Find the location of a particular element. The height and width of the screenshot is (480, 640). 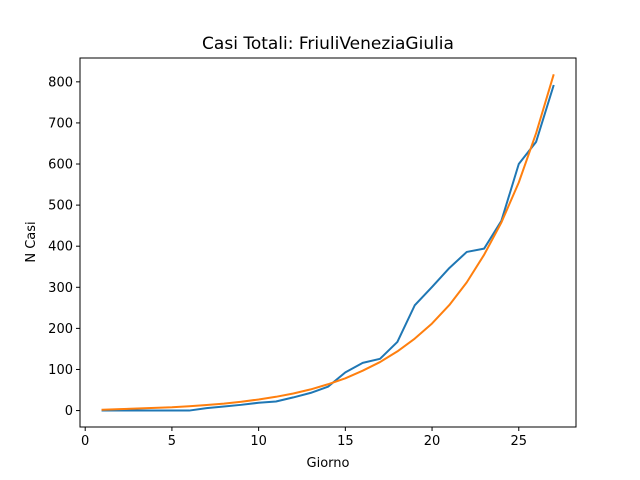

x-tick-label: 5 is located at coordinates (172, 441).